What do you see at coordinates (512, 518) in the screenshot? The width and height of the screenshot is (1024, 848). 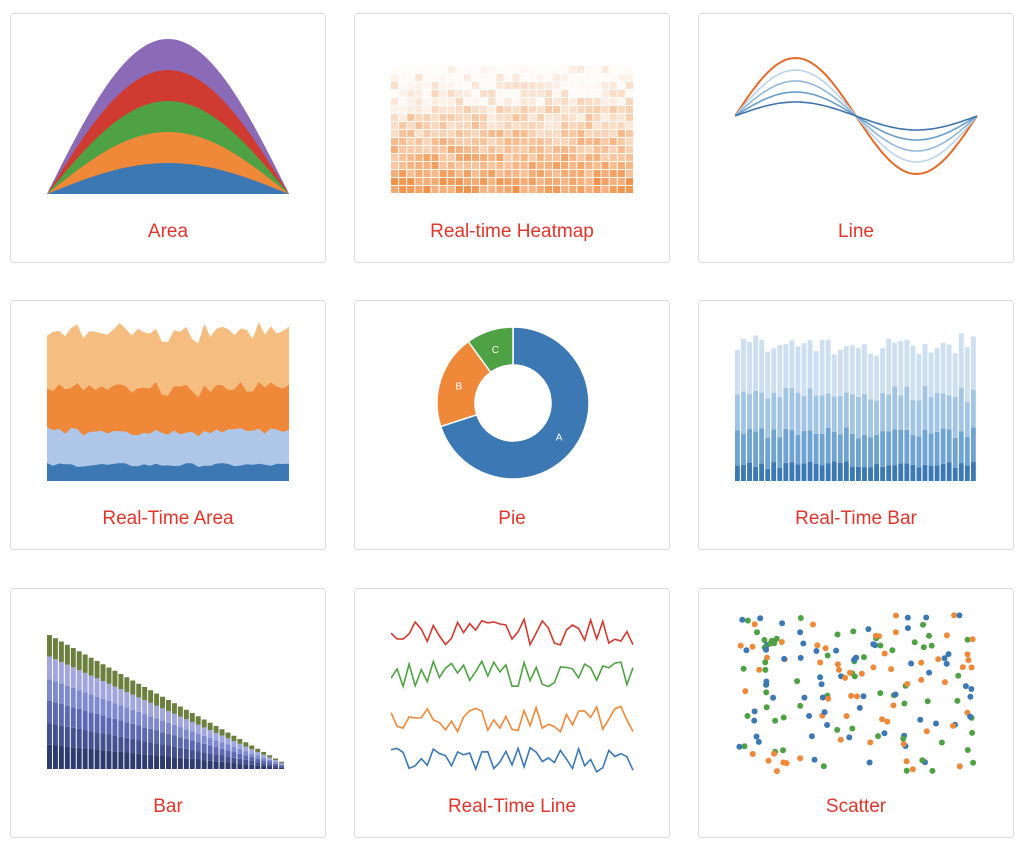 I see `pie-link: Pie` at bounding box center [512, 518].